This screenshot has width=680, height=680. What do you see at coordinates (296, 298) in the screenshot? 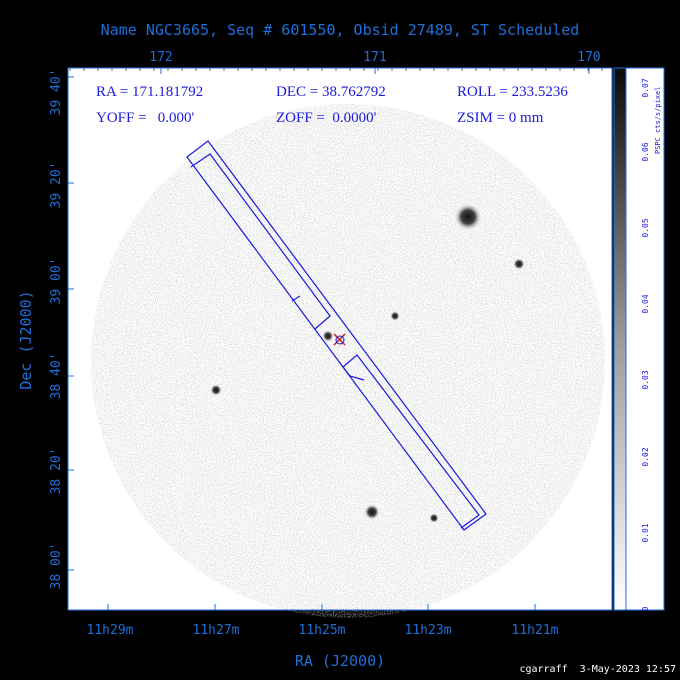
I see `footprint-upper-notch` at bounding box center [296, 298].